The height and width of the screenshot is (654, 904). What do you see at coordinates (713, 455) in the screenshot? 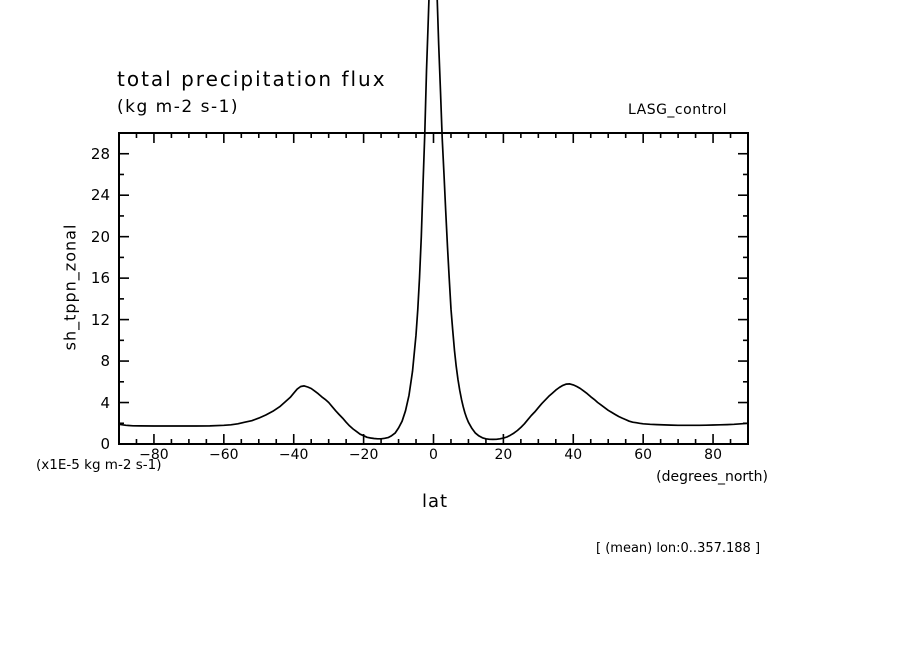
I see `x-tick-label: 80` at bounding box center [713, 455].